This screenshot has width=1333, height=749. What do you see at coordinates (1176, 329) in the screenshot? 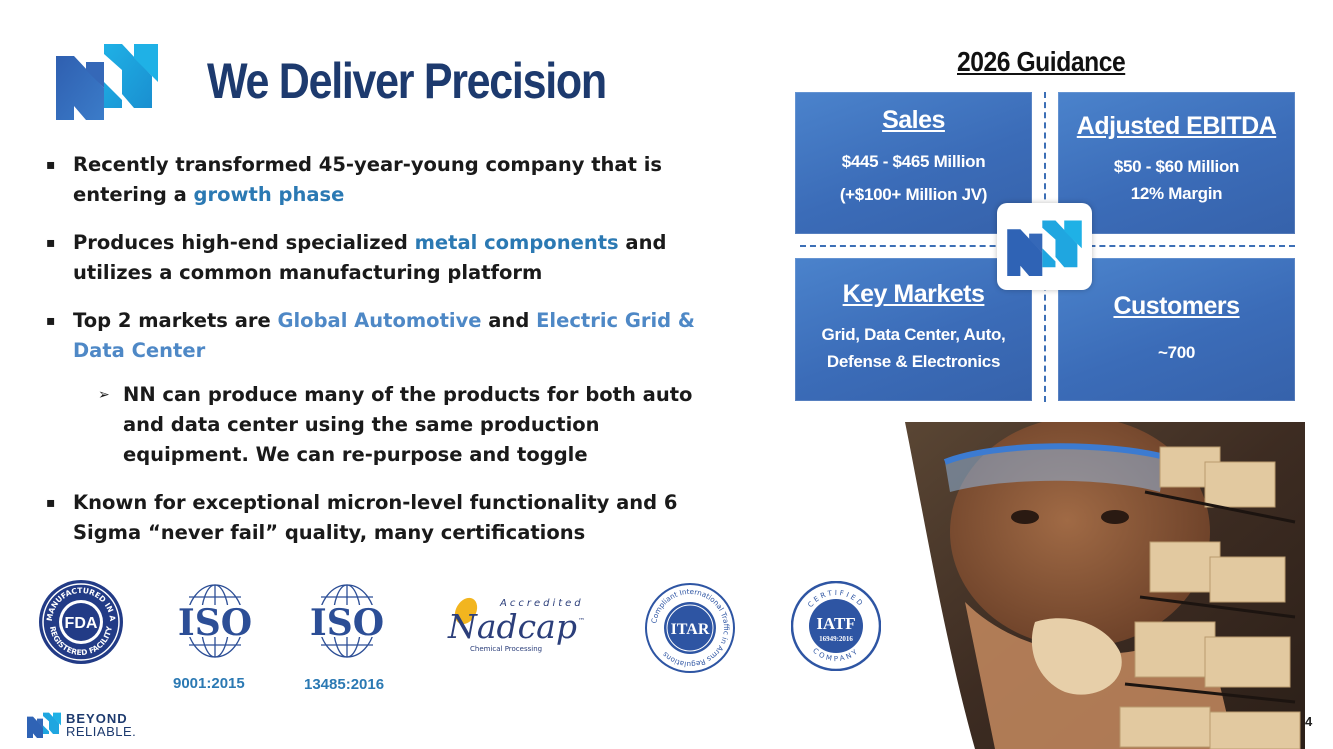
I see `customers-box: Customers ~700` at bounding box center [1176, 329].